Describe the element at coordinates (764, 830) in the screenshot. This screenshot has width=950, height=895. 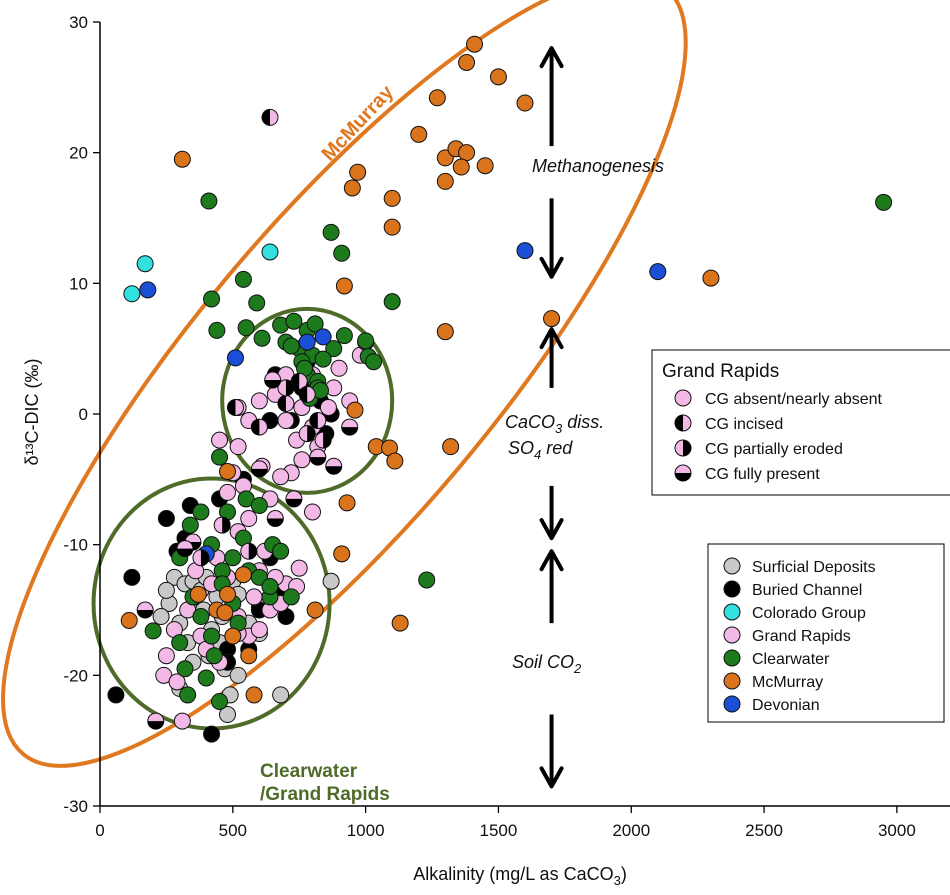
I see `x-tick-label: 2500` at that location.